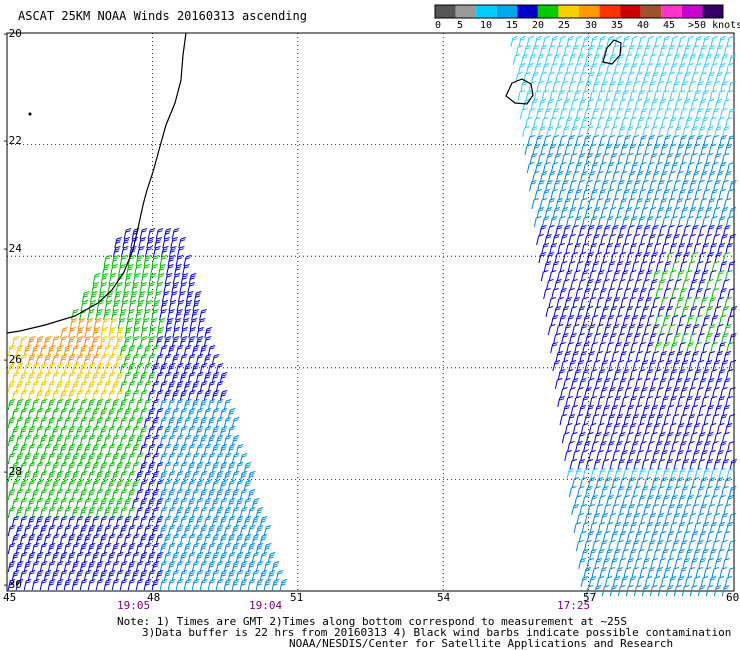 The width and height of the screenshot is (740, 650). What do you see at coordinates (568, 11) in the screenshot?
I see `colorbar-segment` at bounding box center [568, 11].